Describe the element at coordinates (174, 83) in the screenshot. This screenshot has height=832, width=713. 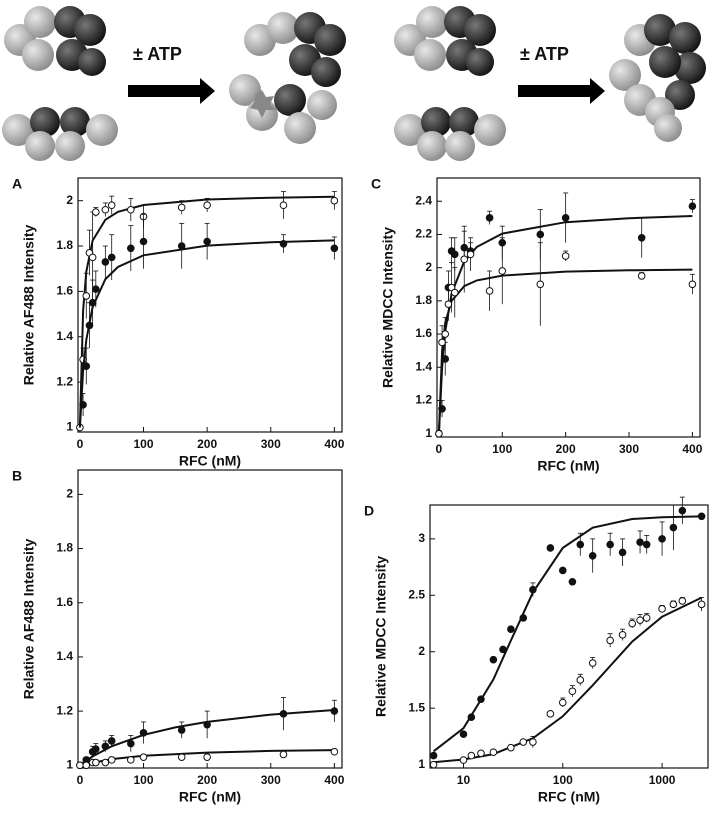
I see `illustration-left` at that location.